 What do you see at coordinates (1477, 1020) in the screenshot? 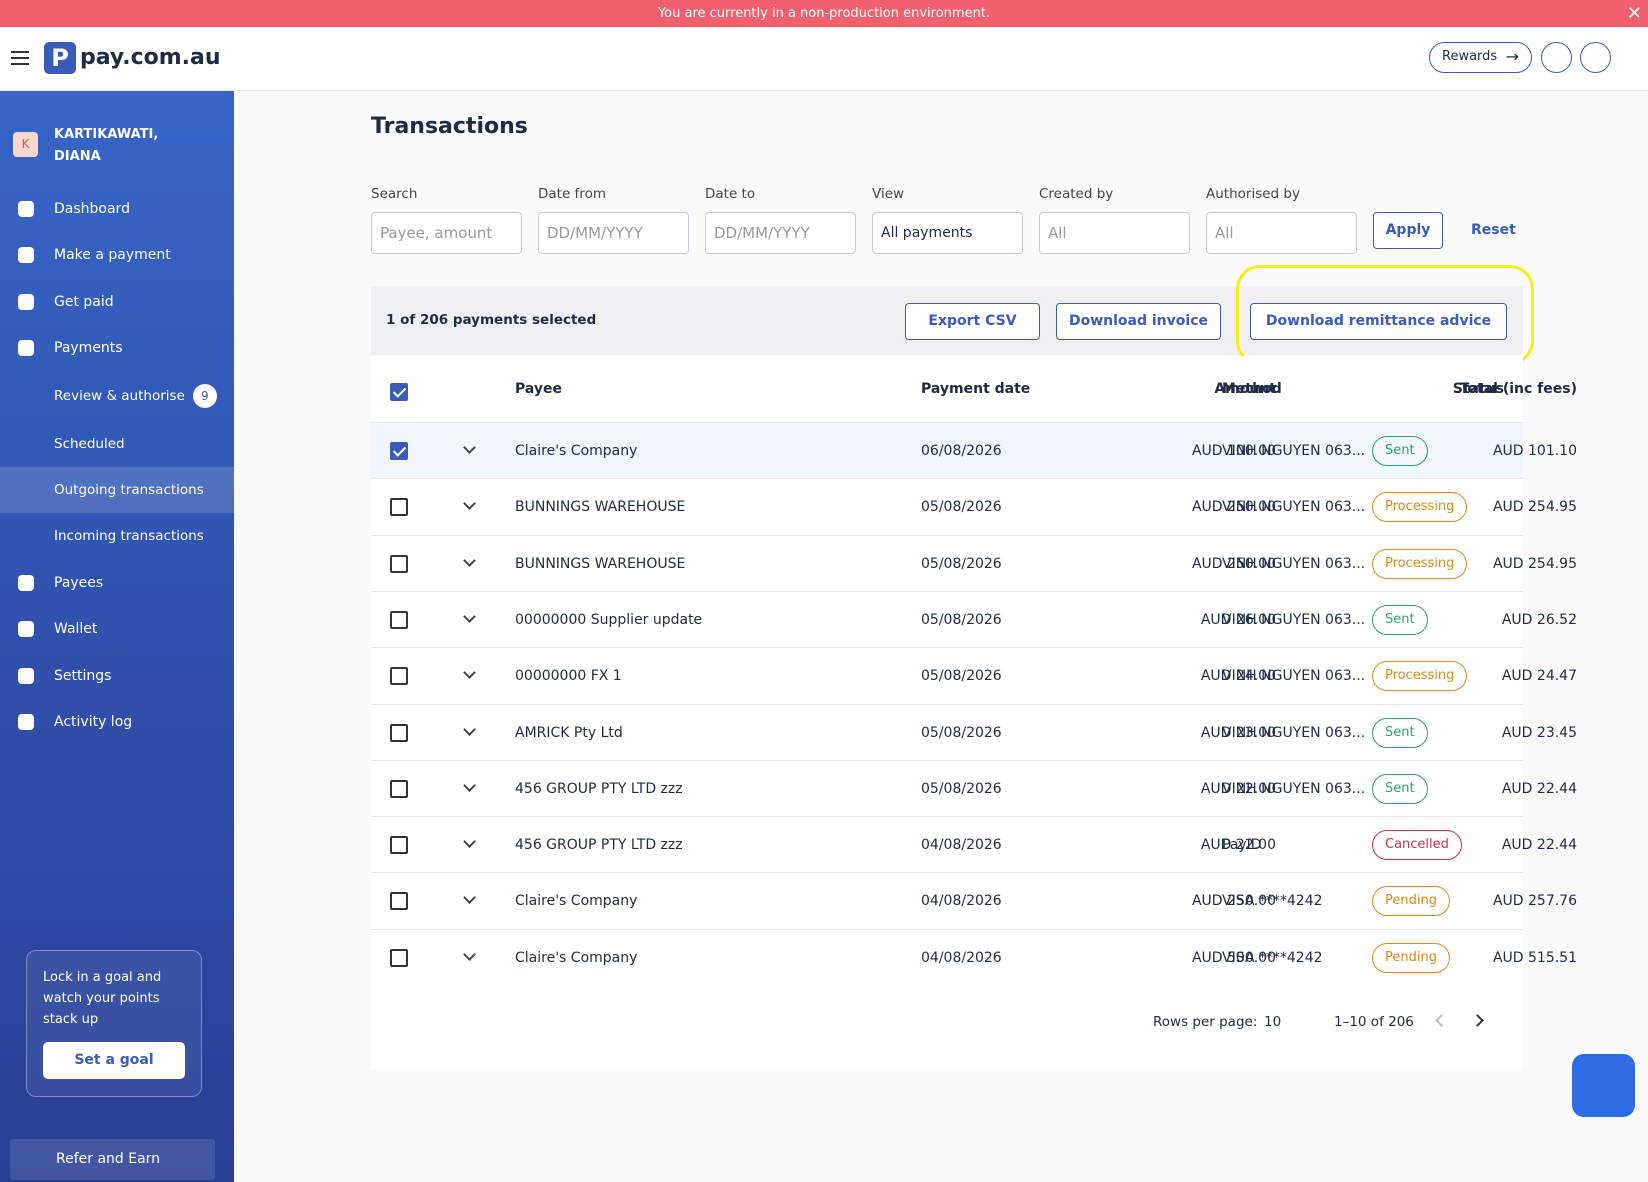
I see `next-page` at bounding box center [1477, 1020].